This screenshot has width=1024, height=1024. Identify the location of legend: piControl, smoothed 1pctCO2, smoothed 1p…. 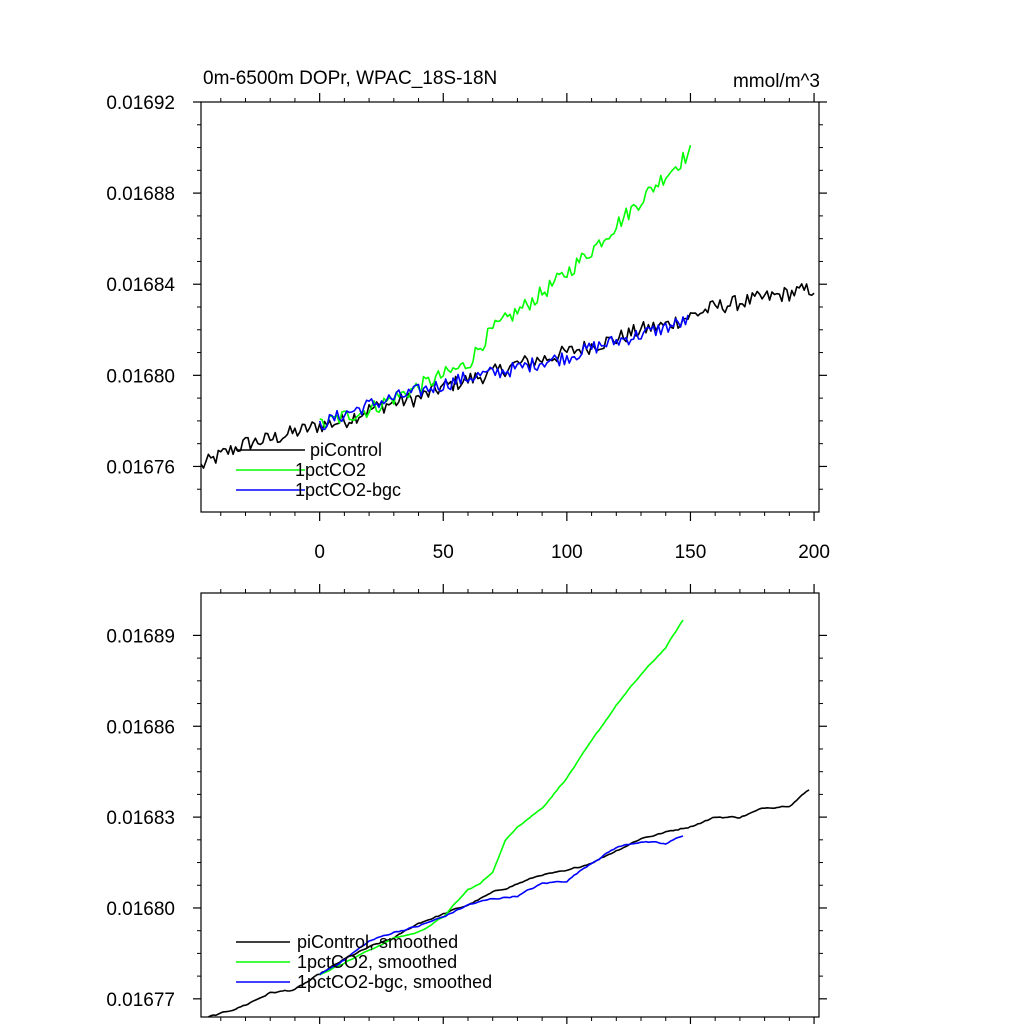
(364, 962).